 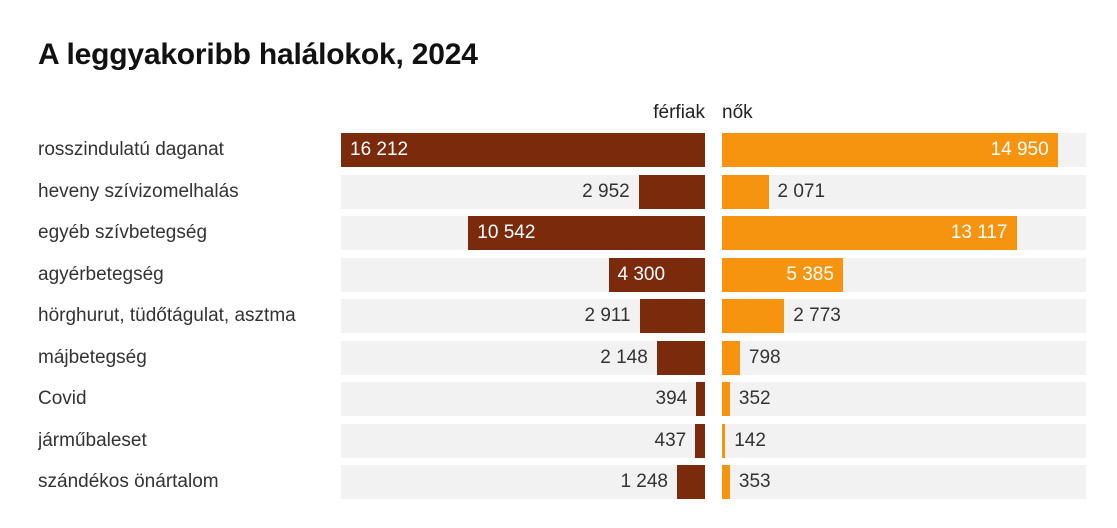 I want to click on men-value-label: 437, so click(x=670, y=440).